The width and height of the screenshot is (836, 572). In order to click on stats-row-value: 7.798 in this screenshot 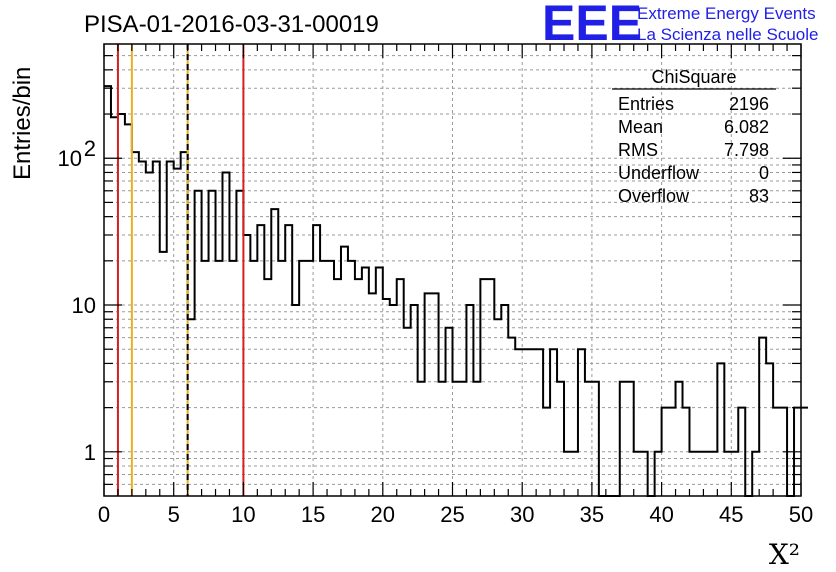, I will do `click(746, 150)`.